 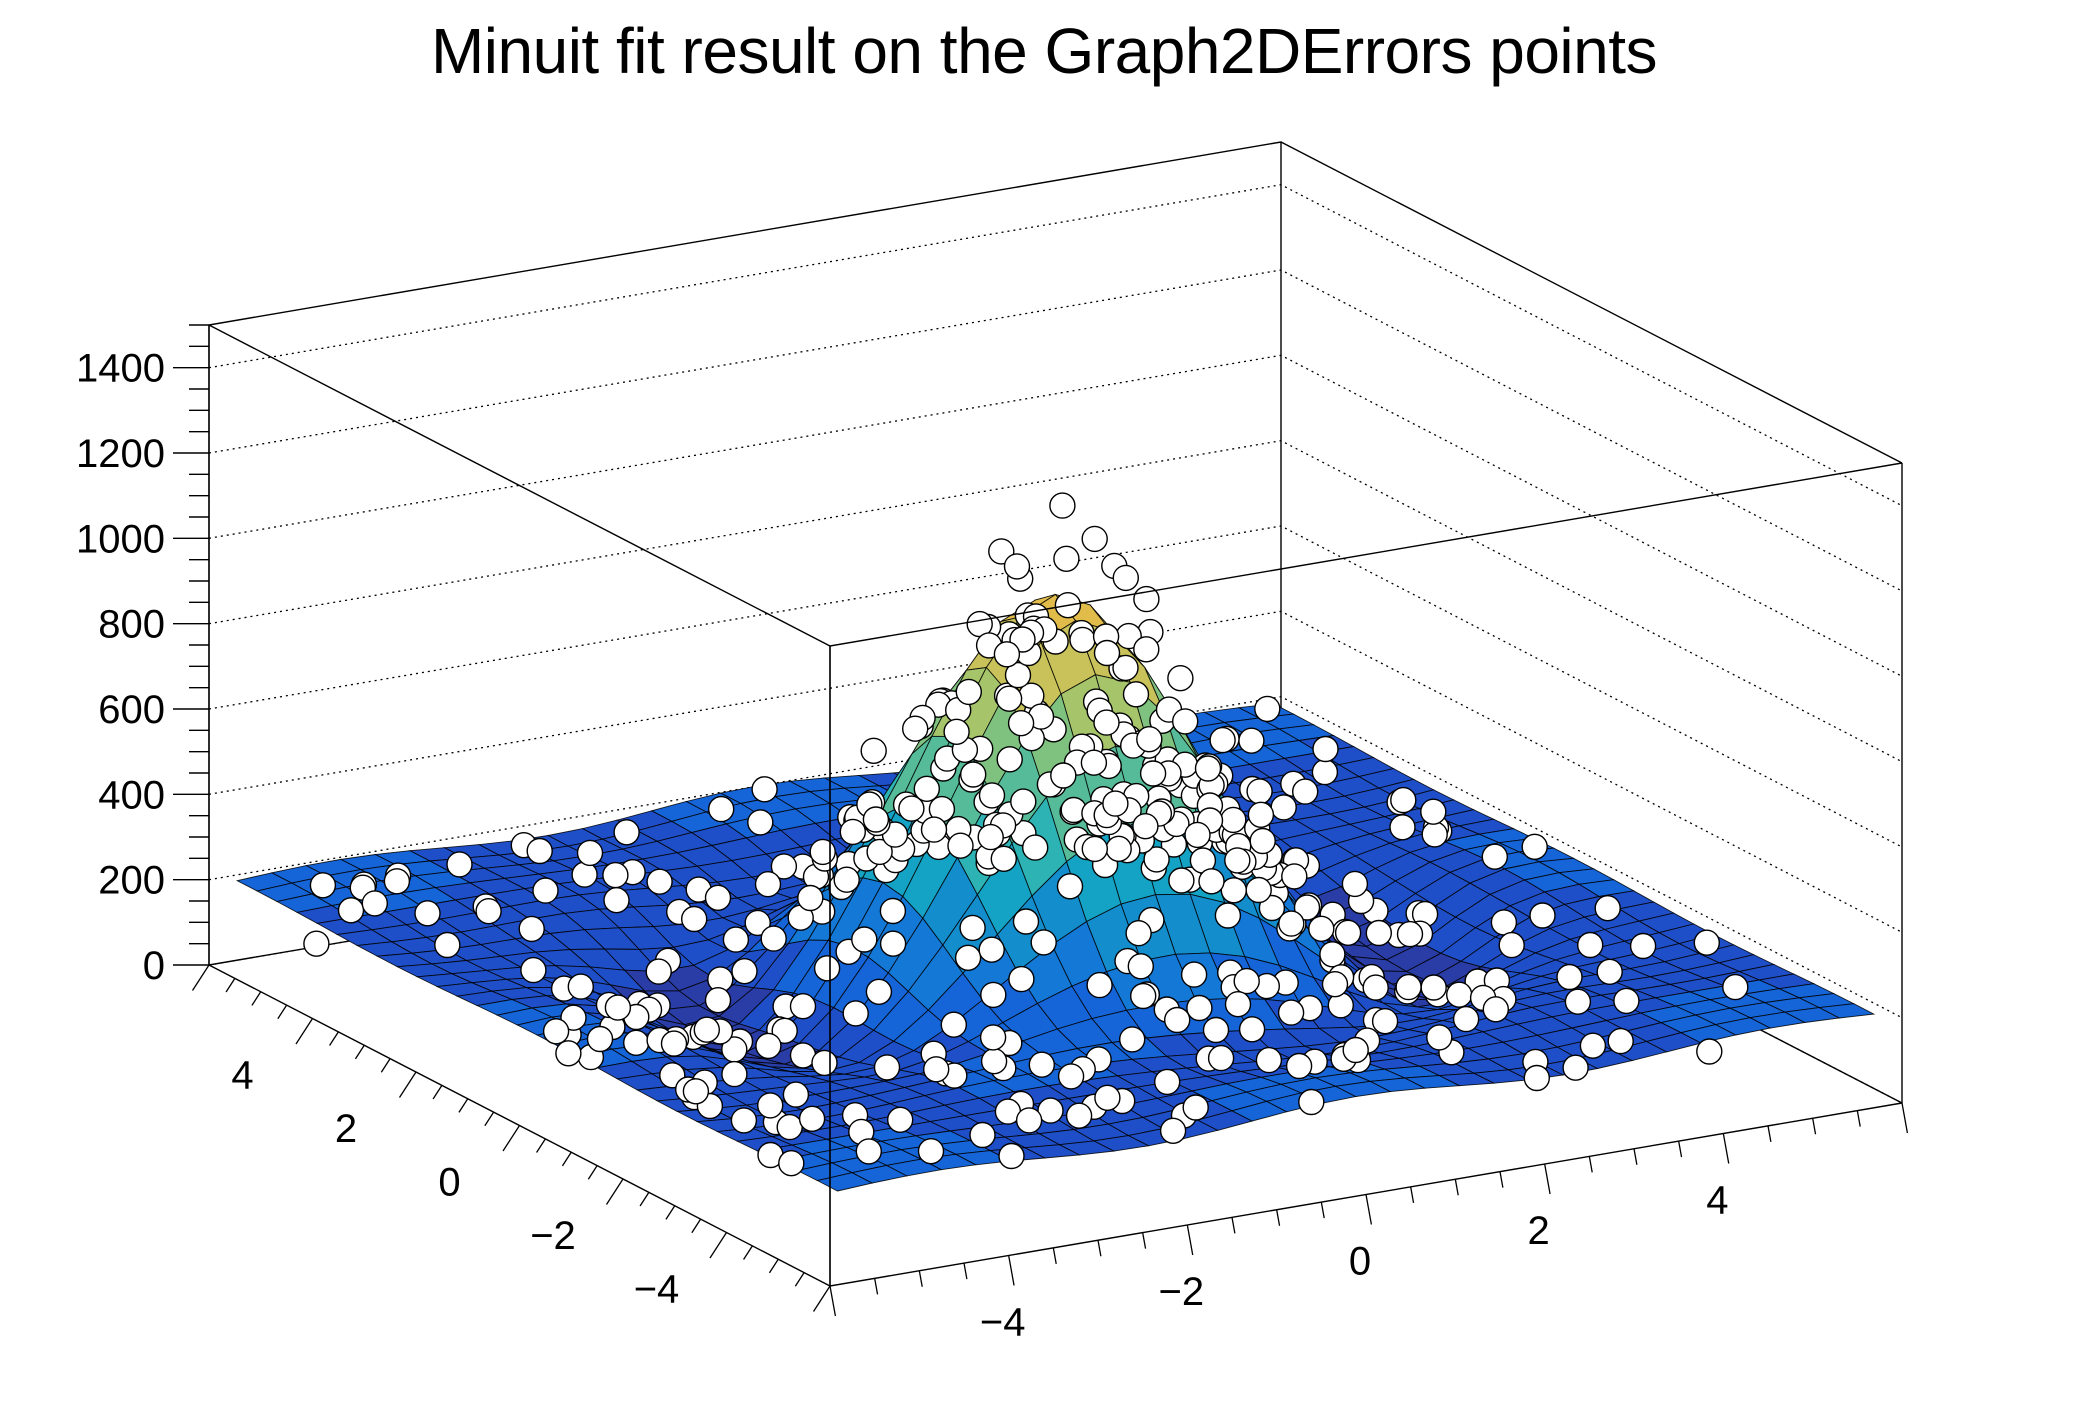 What do you see at coordinates (120, 454) in the screenshot?
I see `z-tick-label: 1200` at bounding box center [120, 454].